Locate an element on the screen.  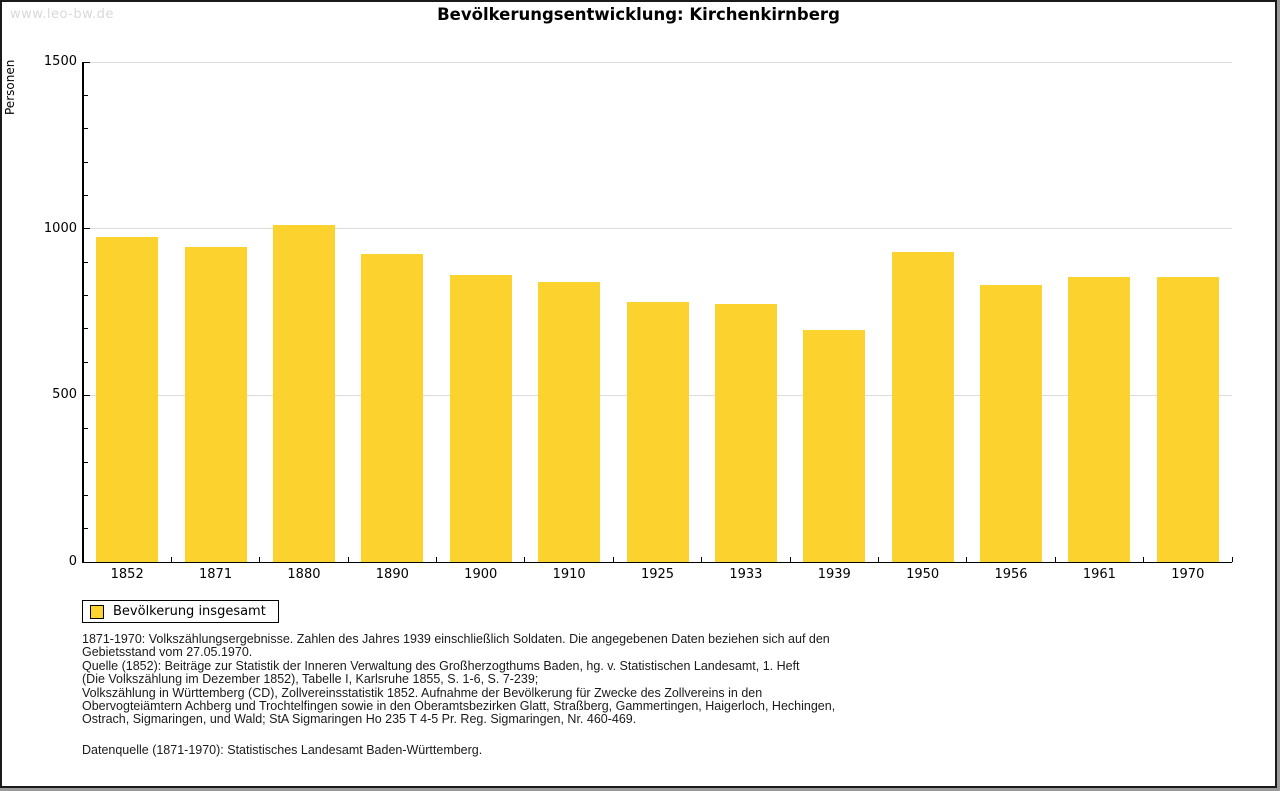
legend-label: Bevölkerung insgesamt is located at coordinates (189, 611).